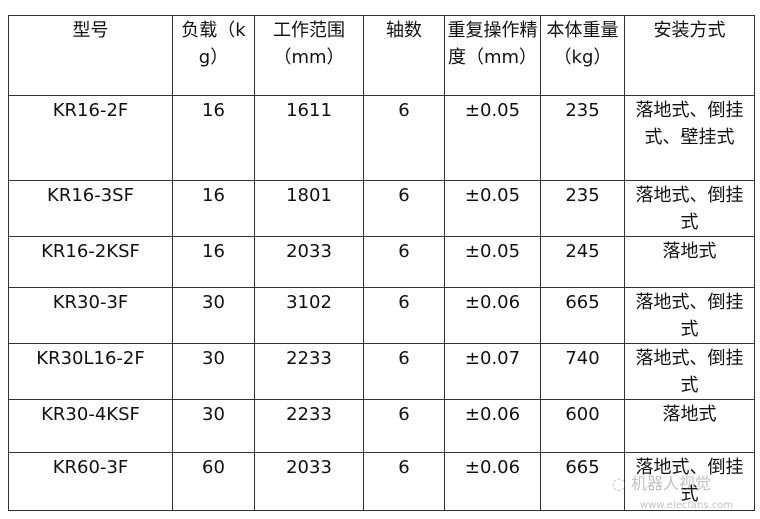  I want to click on cell-model: KR30-3F, so click(90, 315).